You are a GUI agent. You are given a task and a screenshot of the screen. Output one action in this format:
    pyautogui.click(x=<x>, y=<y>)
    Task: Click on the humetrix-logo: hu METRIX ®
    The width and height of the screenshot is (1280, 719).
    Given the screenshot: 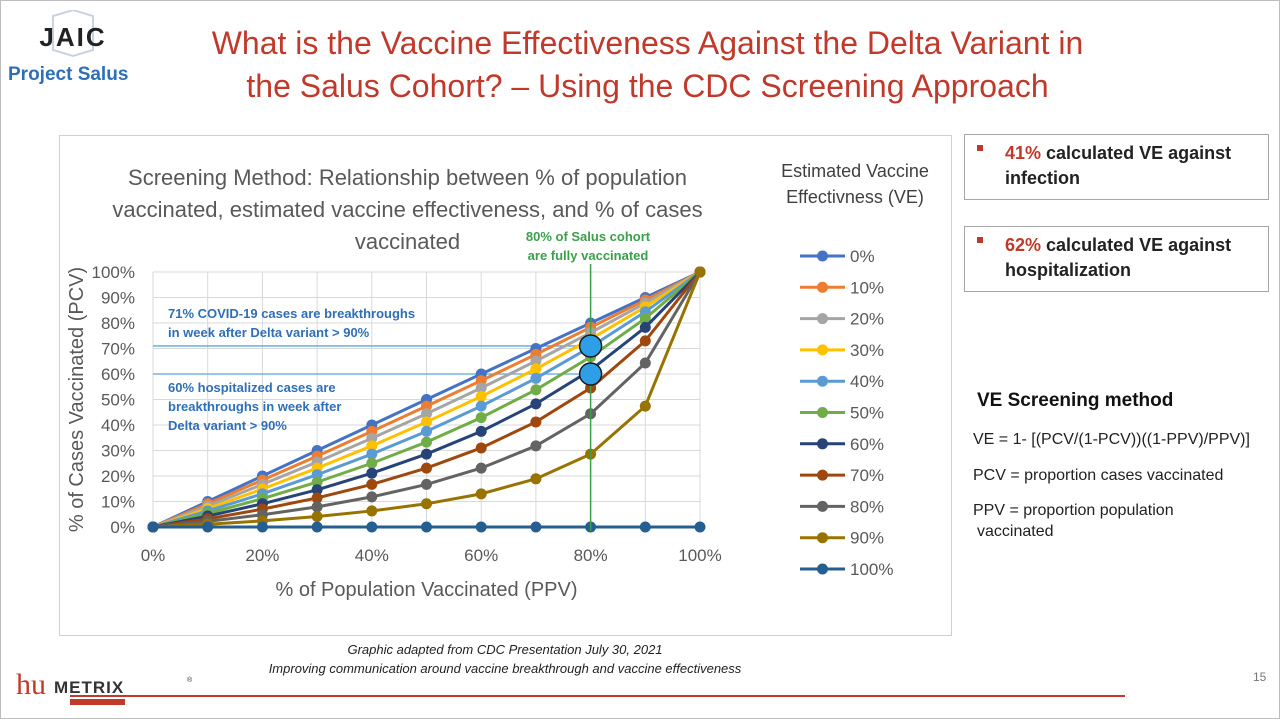 What is the action you would take?
    pyautogui.click(x=104, y=686)
    